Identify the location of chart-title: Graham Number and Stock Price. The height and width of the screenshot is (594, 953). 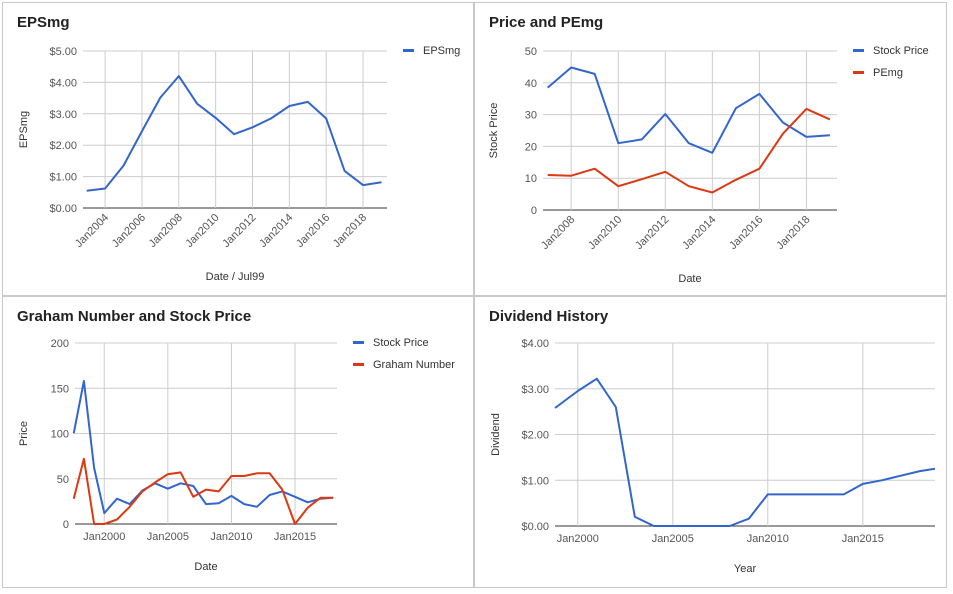
(134, 316).